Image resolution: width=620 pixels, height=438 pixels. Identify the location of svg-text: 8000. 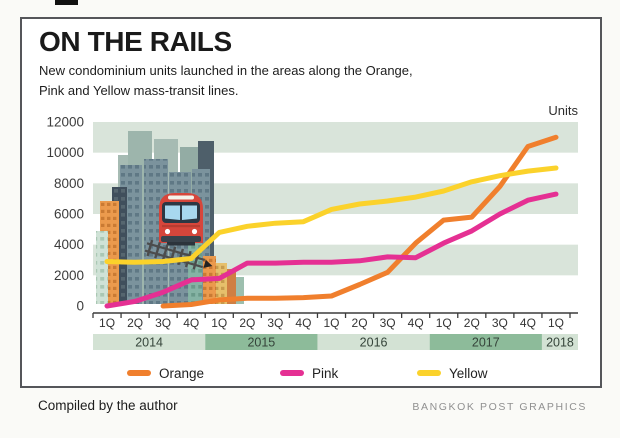
(69, 183).